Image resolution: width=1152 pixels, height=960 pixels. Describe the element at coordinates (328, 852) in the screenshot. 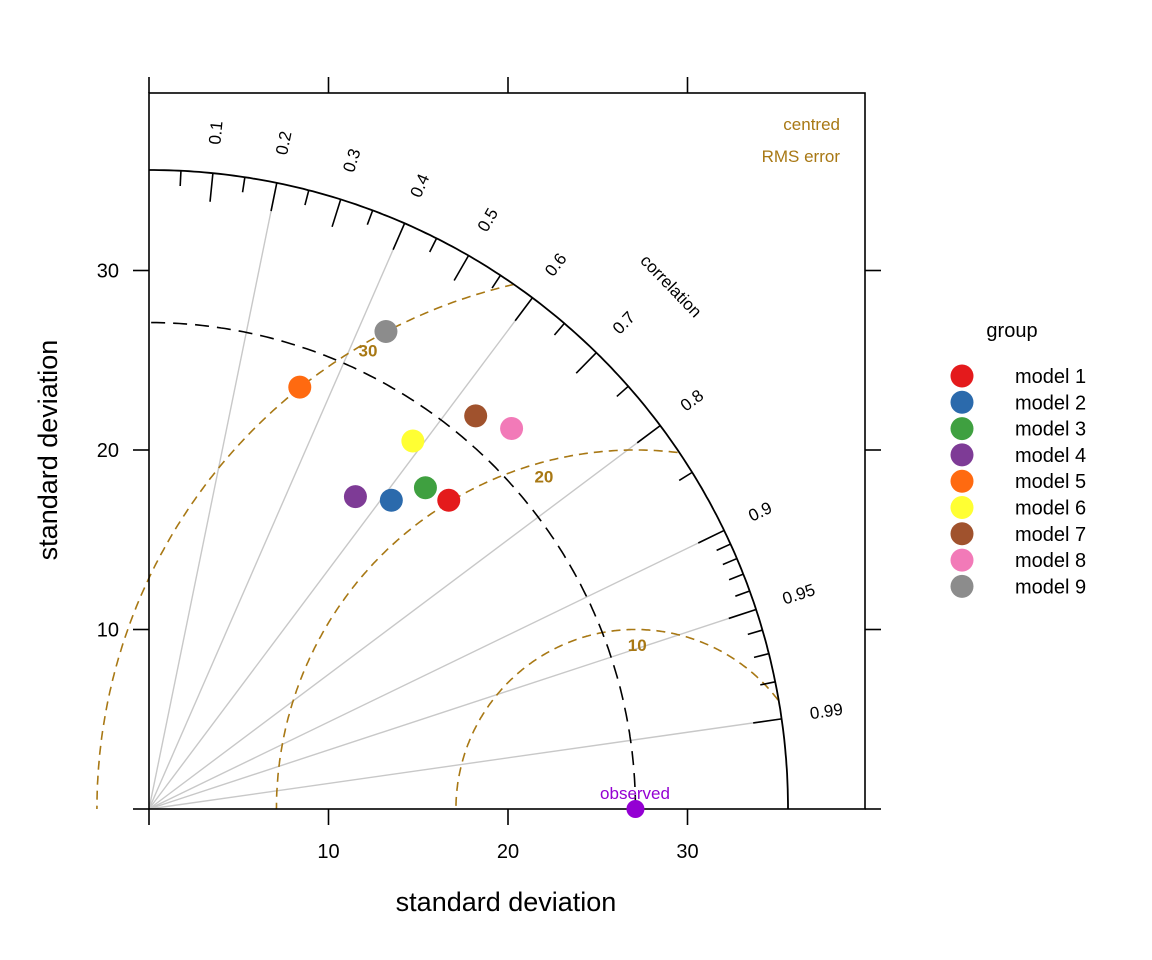

I see `x-axis-tick-label: 10` at that location.